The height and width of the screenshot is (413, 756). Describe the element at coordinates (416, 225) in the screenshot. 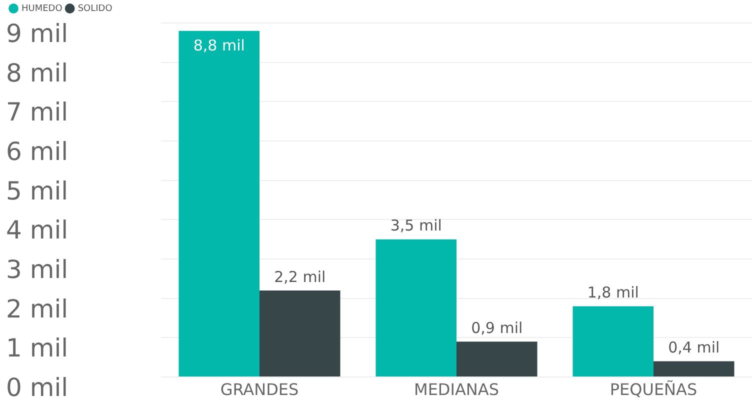

I see `data-label: 3,5 mil` at that location.